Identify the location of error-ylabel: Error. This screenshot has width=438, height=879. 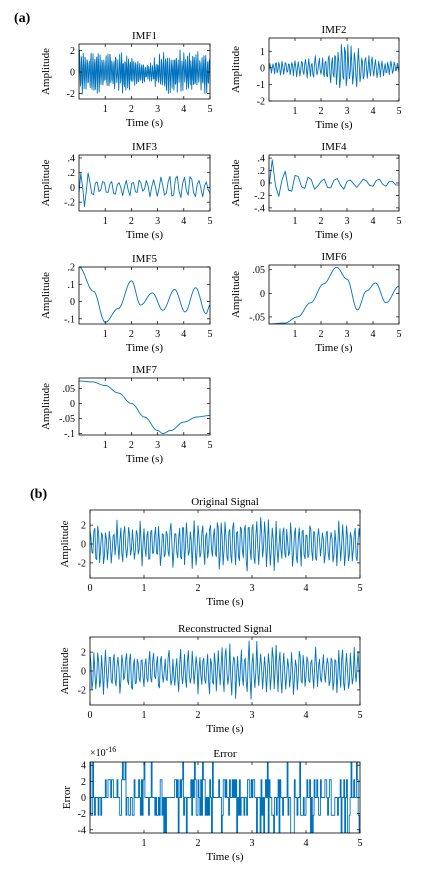
(67, 798).